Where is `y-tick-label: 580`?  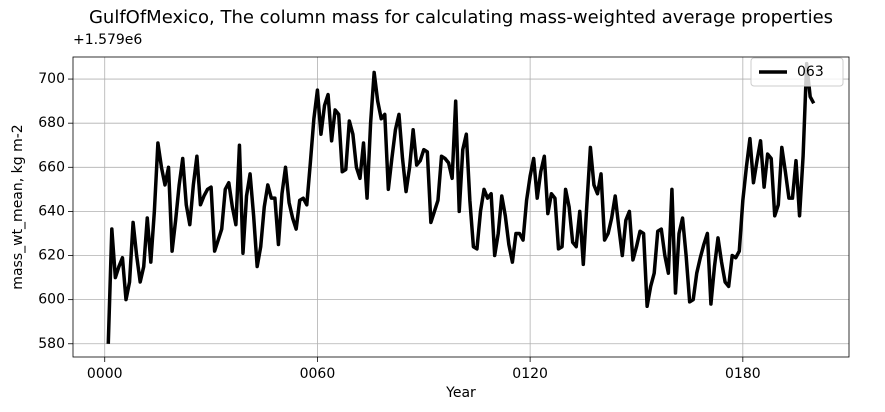
y-tick-label: 580 is located at coordinates (51, 344).